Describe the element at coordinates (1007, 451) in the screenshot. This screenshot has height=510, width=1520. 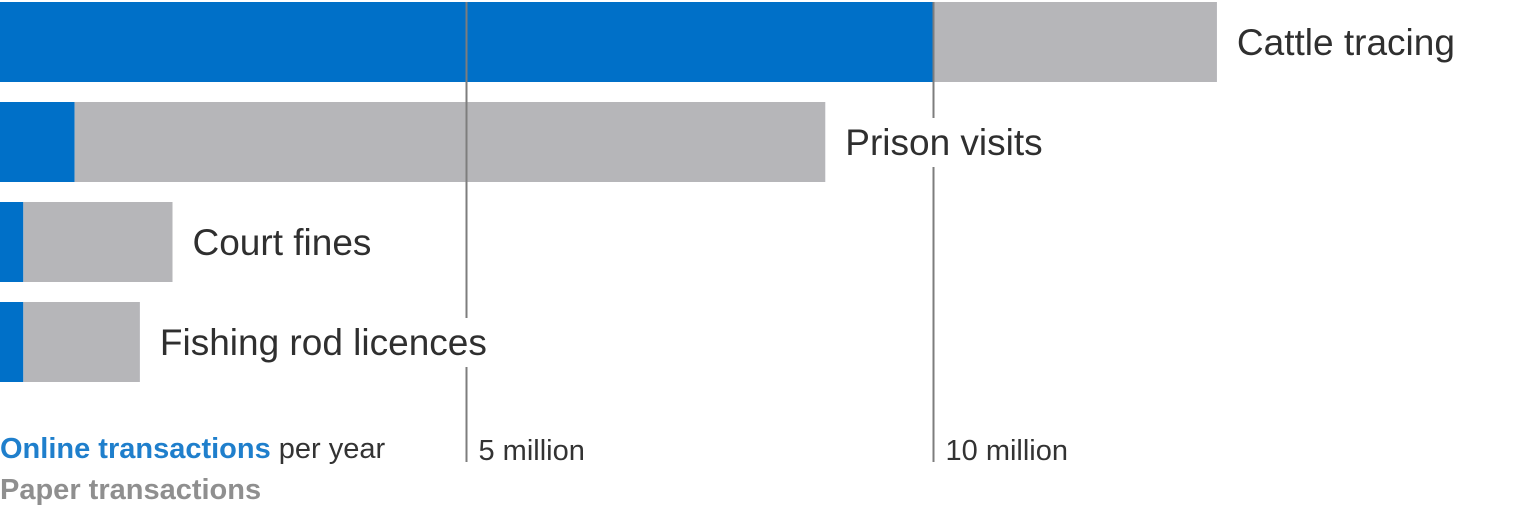
I see `x-tick-label: 10 million` at that location.